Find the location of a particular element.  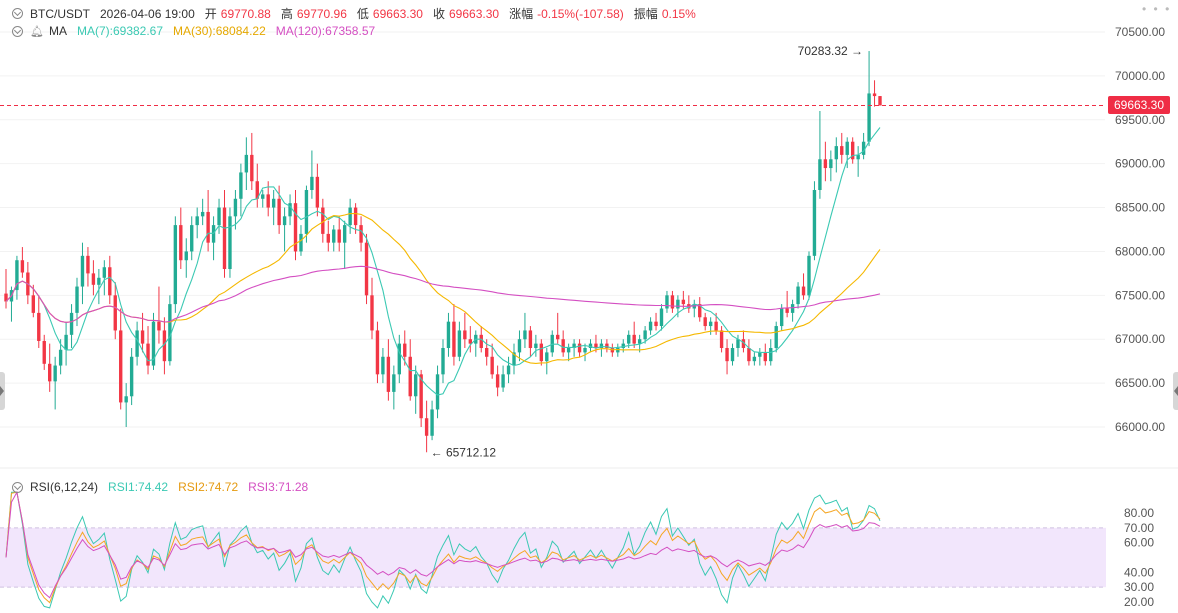

more-options-icon: • • • is located at coordinates (1157, 9).